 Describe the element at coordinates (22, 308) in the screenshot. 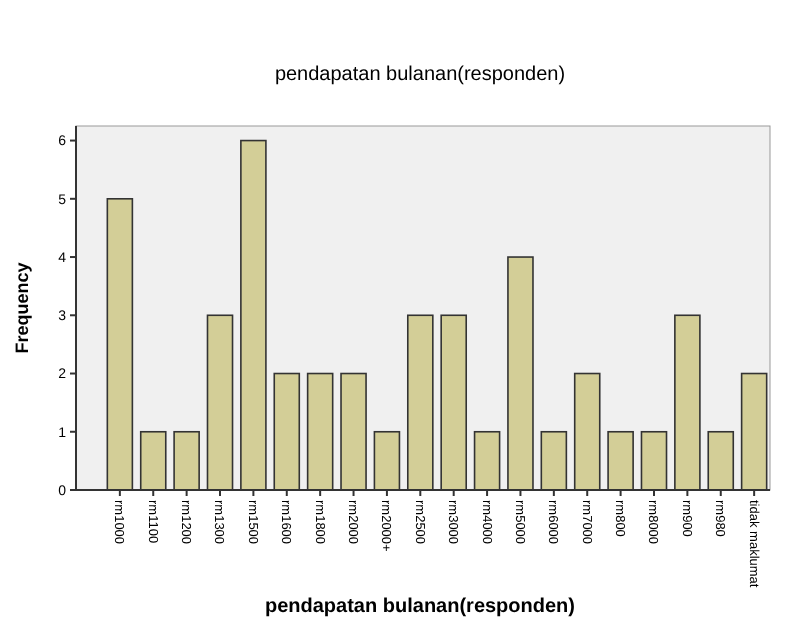

I see `y-axis-title: Frequency` at that location.